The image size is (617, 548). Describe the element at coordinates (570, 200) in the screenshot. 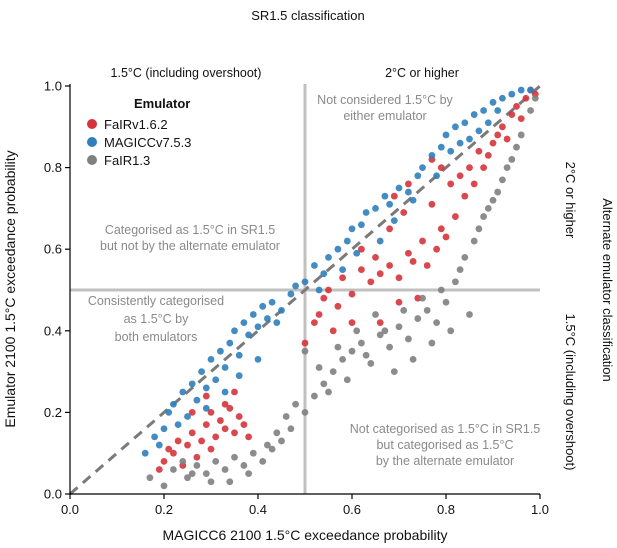

I see `right-top-classification-label: 2°C or higher` at that location.